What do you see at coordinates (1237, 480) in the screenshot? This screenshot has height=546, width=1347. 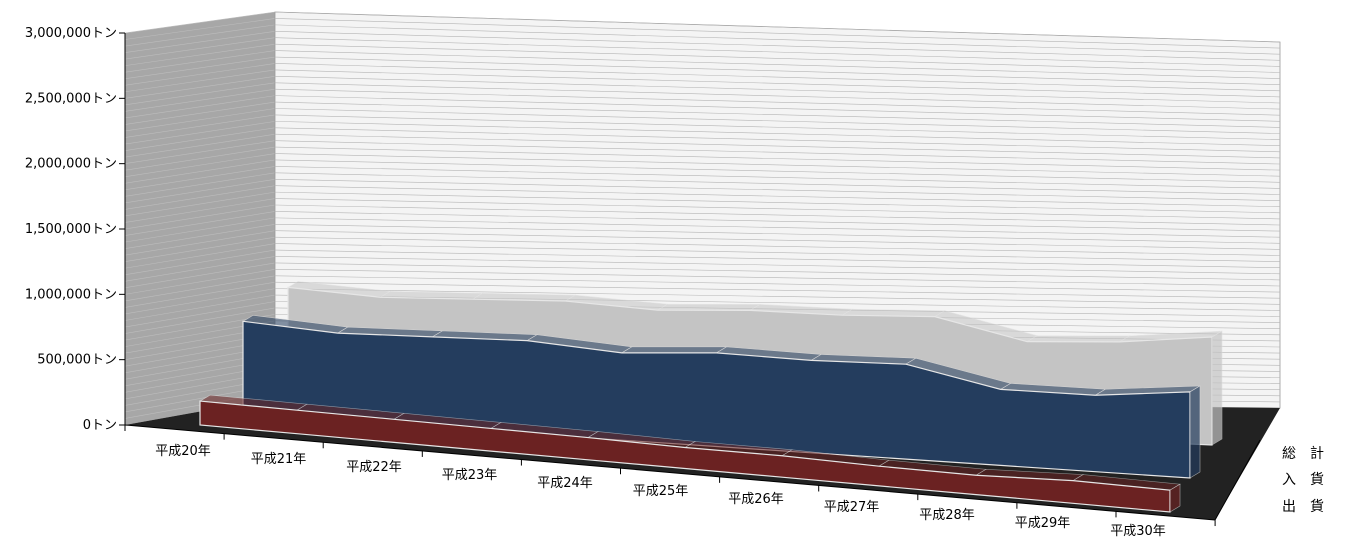 I see `series-axis-line` at bounding box center [1237, 480].